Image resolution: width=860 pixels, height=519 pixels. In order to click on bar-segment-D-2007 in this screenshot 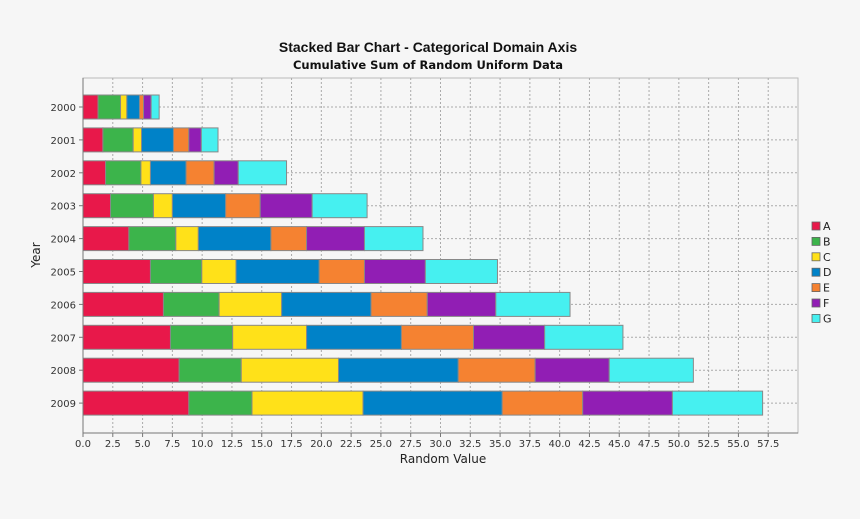, I will do `click(354, 337)`.